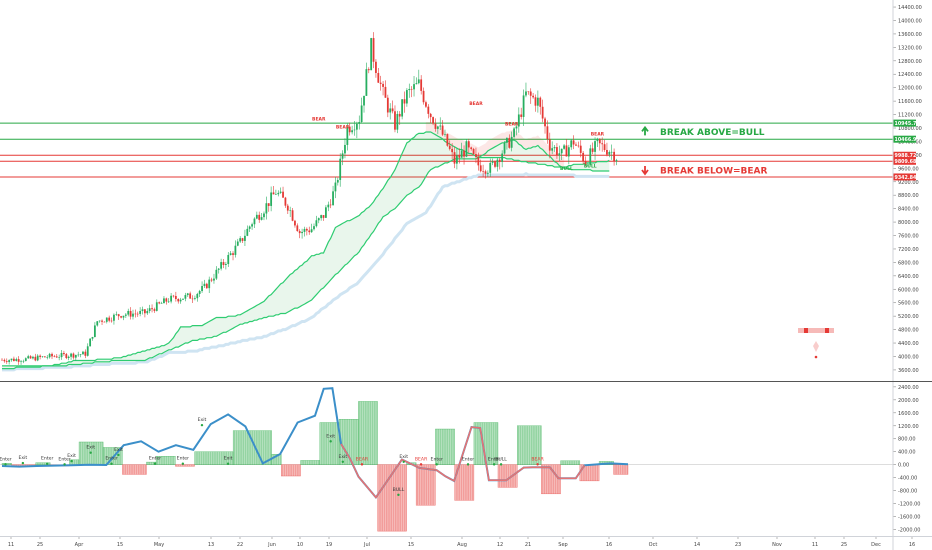 Image resolution: width=932 pixels, height=550 pixels. What do you see at coordinates (240, 545) in the screenshot?
I see `time-tick-label: 22` at bounding box center [240, 545].